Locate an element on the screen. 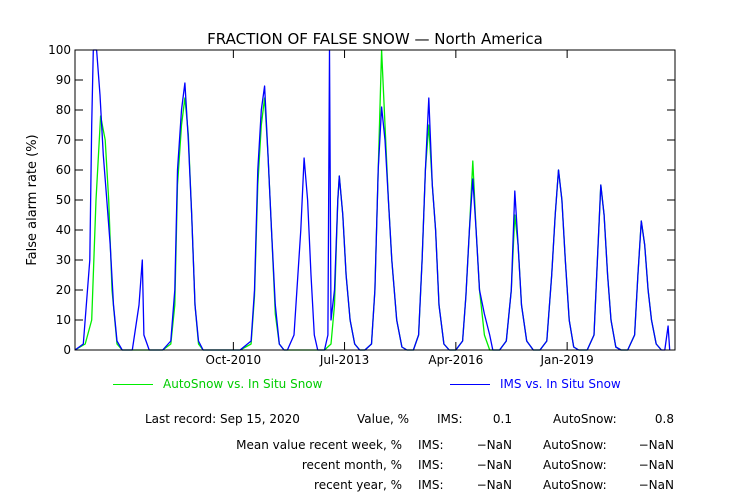  legend-label-autosnow: AutoSnow vs. In Situ Snow is located at coordinates (243, 384).